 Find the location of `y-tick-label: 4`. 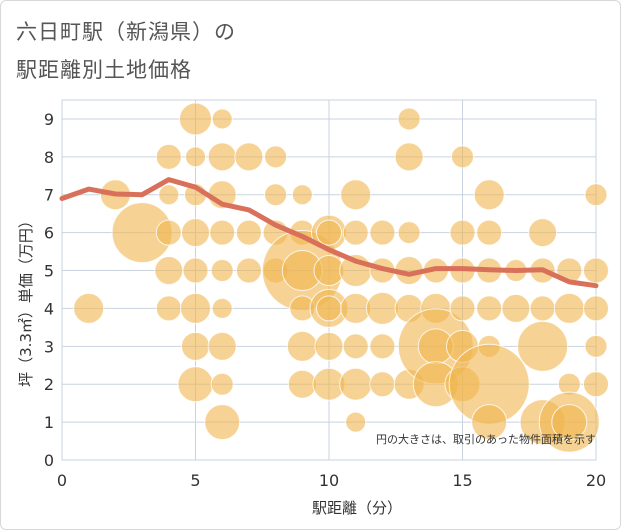

y-tick-label: 4 is located at coordinates (49, 308).